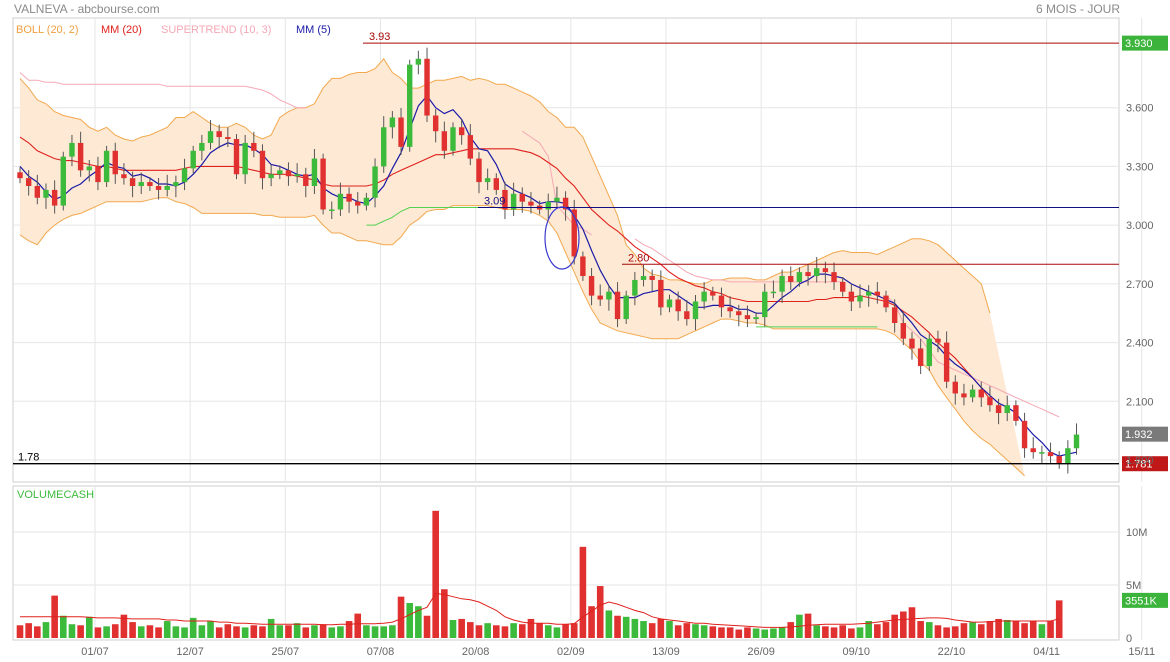  Describe the element at coordinates (28, 458) in the screenshot. I see `level-label-3: 1.78` at that location.